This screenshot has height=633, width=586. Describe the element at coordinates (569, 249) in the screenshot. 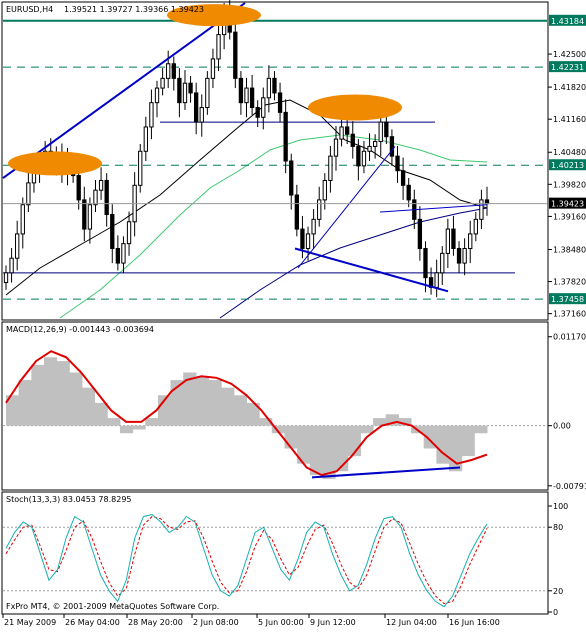

I see `price-axis-tick-label: 1.38480` at that location.